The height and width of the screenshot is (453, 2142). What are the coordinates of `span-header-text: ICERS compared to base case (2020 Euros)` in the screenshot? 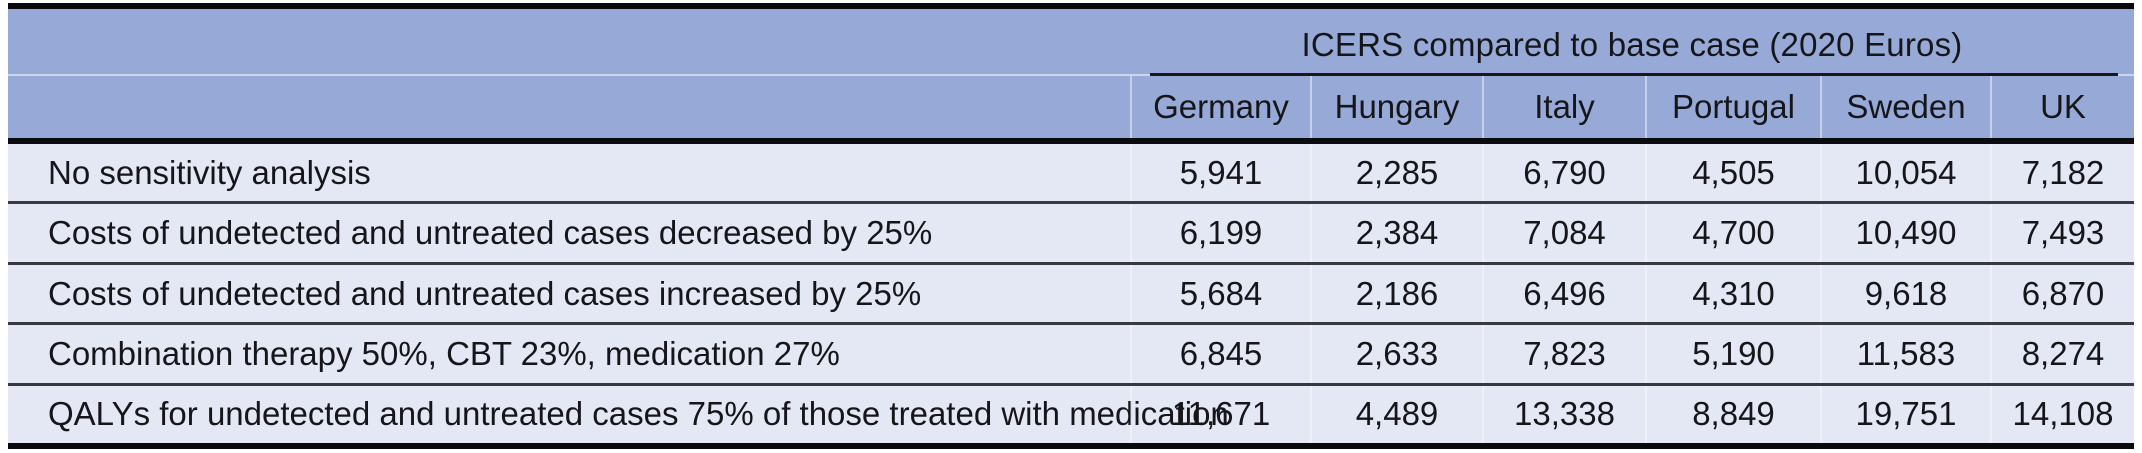 It's located at (1632, 44).